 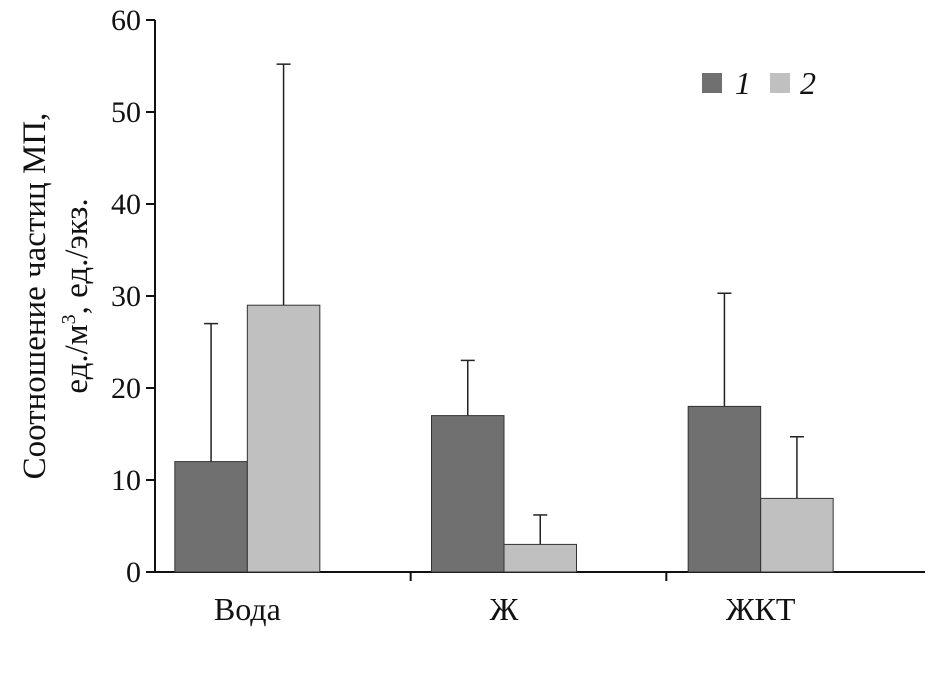 What do you see at coordinates (126, 20) in the screenshot?
I see `y-tick-label: 60` at bounding box center [126, 20].